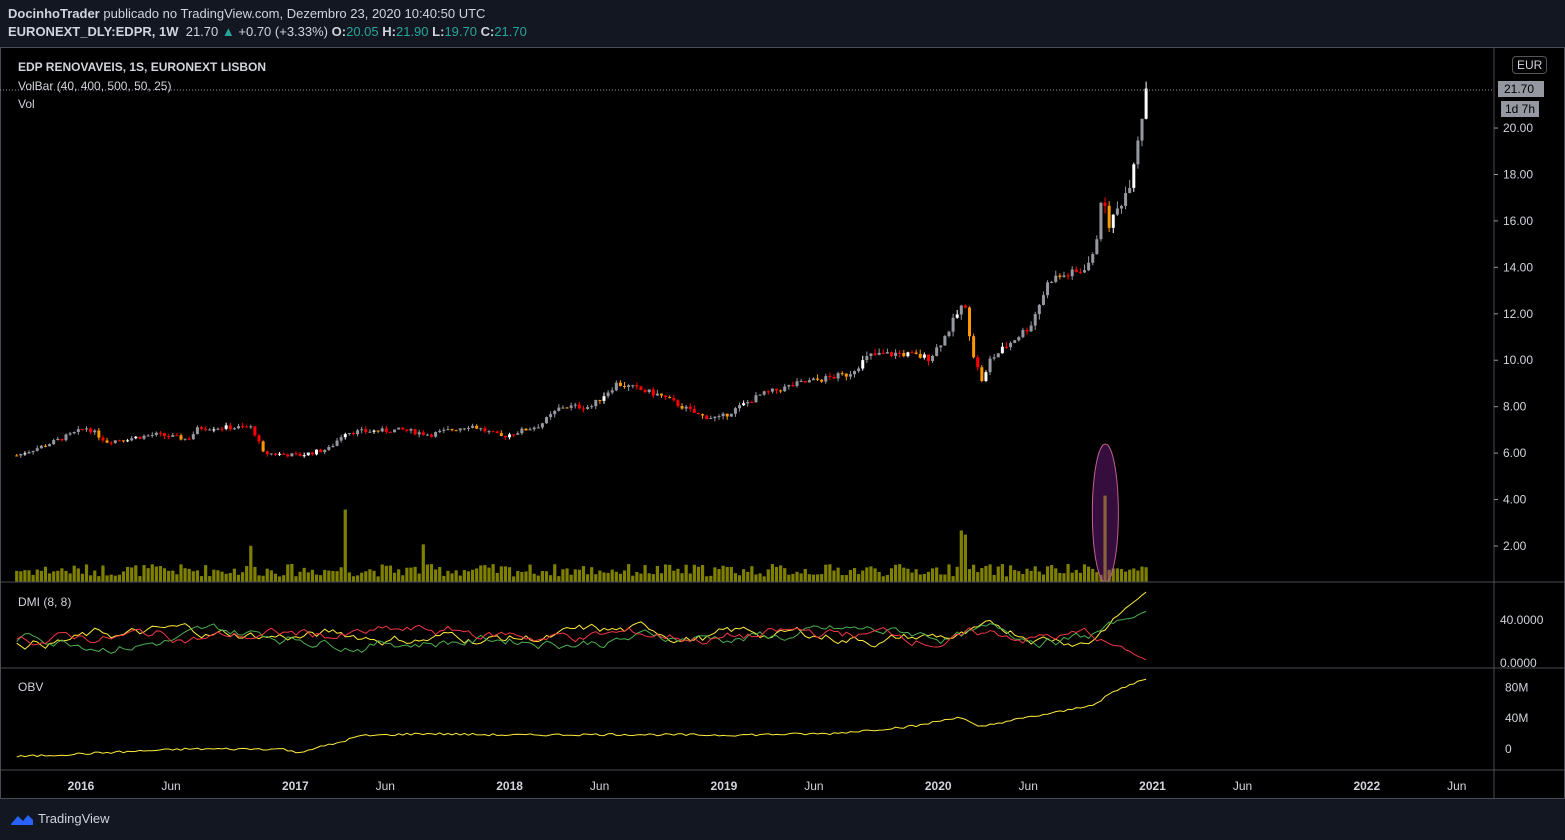 This screenshot has height=840, width=1565. What do you see at coordinates (31, 687) in the screenshot?
I see `obv-legend: OBV` at bounding box center [31, 687].